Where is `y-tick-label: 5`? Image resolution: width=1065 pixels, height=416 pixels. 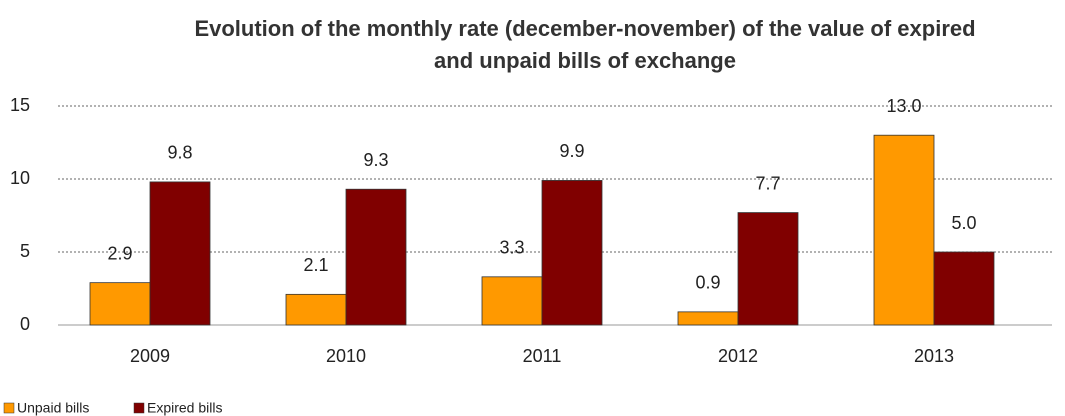
y-tick-label: 5 is located at coordinates (25, 251).